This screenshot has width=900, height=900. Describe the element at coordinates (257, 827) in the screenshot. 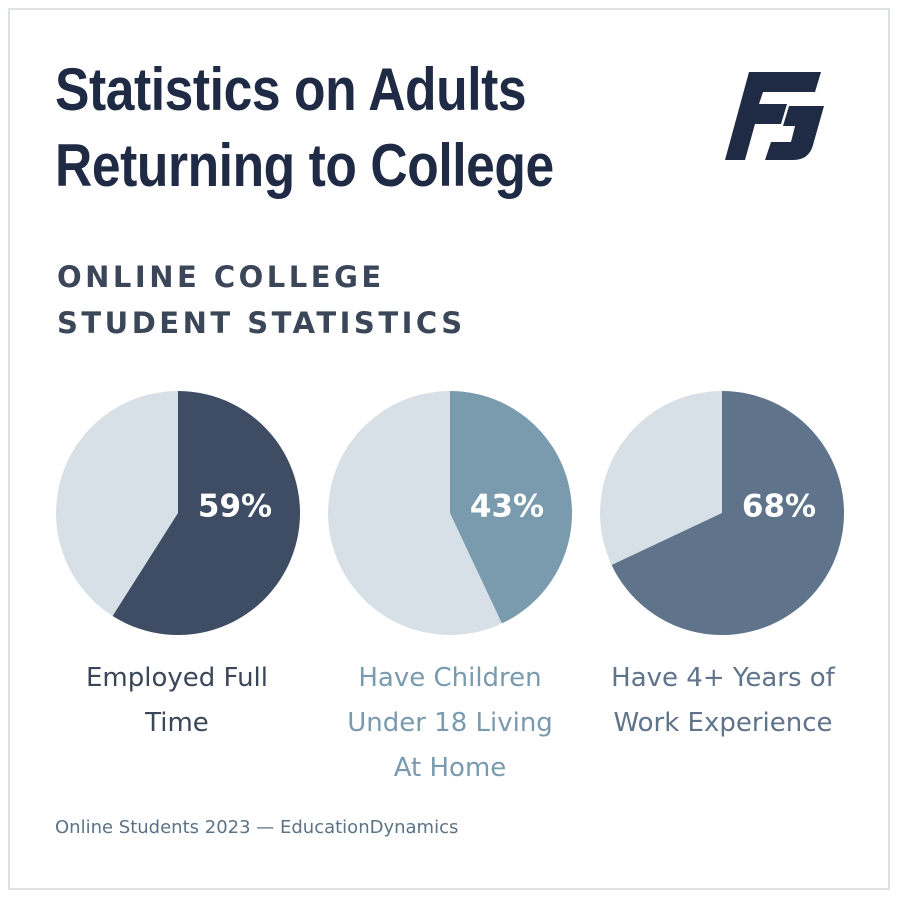

I see `source-note: Online Students 2023 — EducationDynamics` at that location.